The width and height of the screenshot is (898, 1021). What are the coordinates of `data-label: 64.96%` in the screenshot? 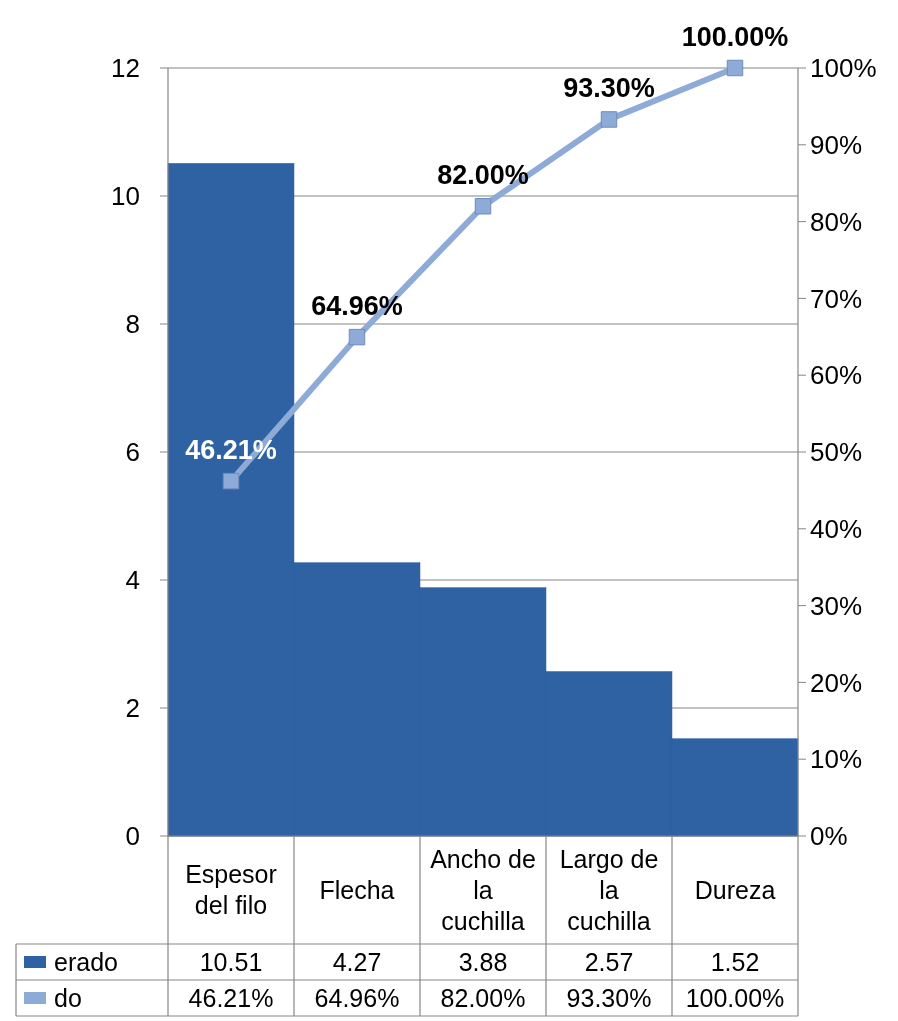 It's located at (357, 997).